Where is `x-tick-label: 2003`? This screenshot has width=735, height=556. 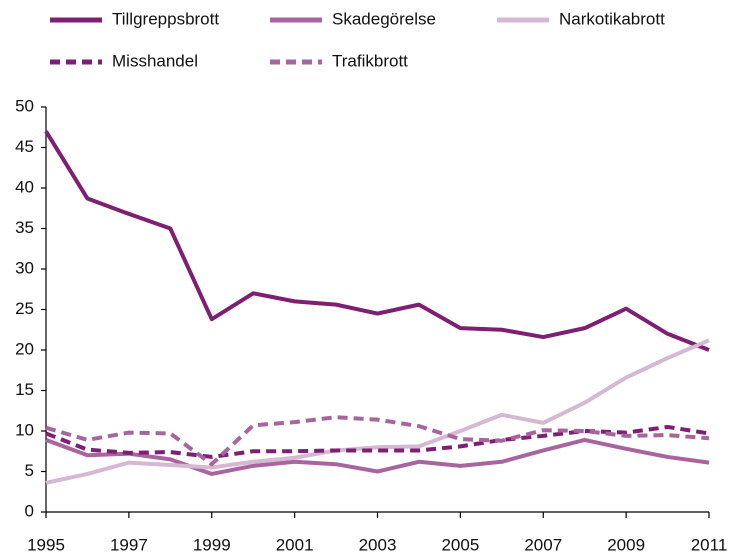
x-tick-label: 2003 is located at coordinates (378, 544).